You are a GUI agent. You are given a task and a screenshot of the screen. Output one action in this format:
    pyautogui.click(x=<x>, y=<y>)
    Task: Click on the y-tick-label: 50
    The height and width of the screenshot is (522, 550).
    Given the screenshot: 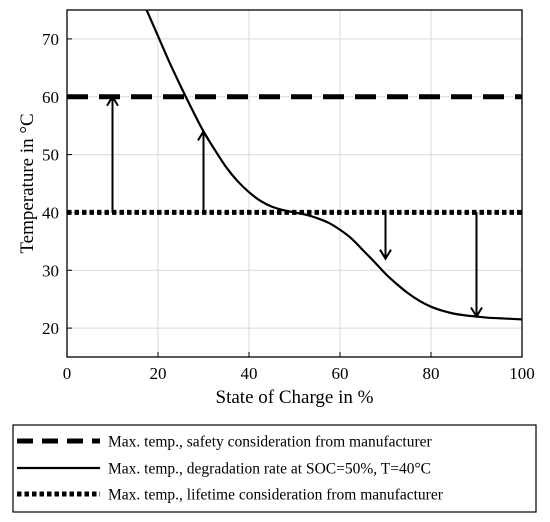 What is the action you would take?
    pyautogui.click(x=50, y=155)
    